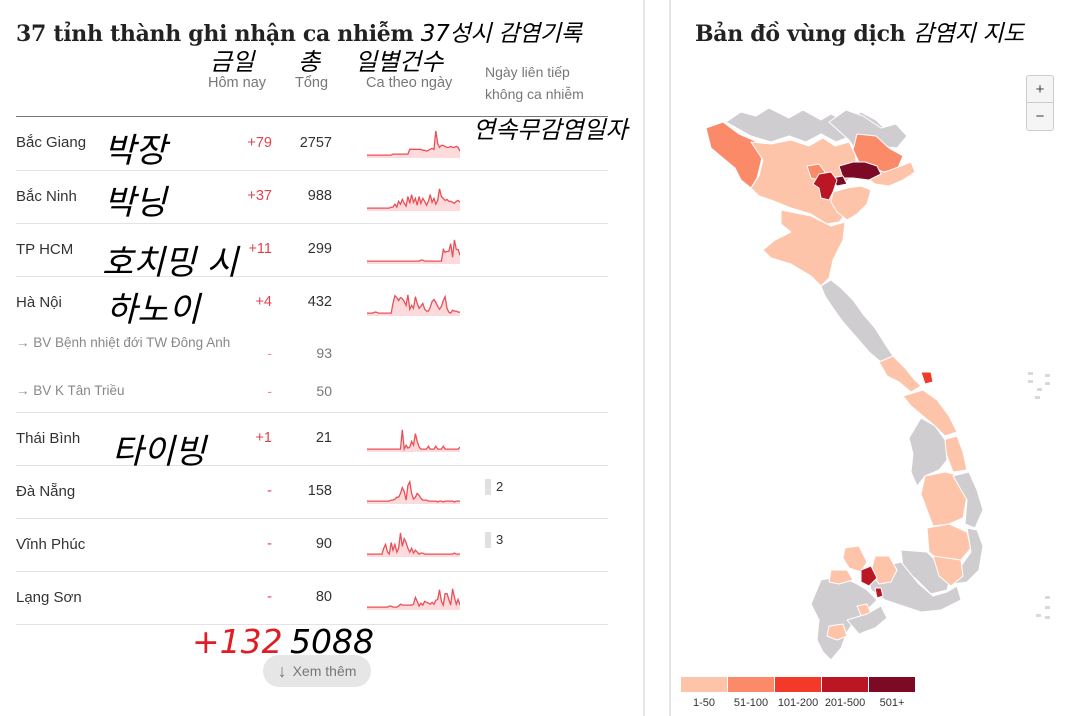  I want to click on table-row: Vĩnh Phúc - 90 3, so click(312, 545).